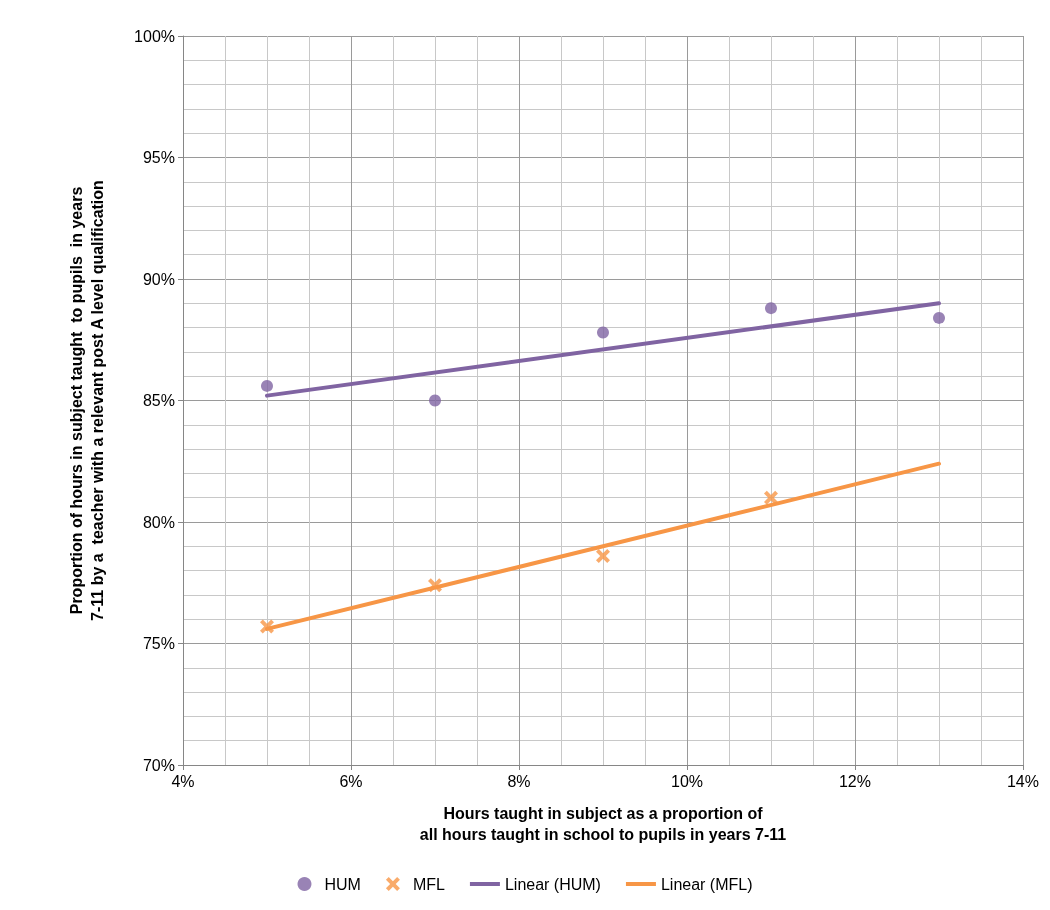  Describe the element at coordinates (706, 884) in the screenshot. I see `legend-label: Linear (MFL)` at that location.